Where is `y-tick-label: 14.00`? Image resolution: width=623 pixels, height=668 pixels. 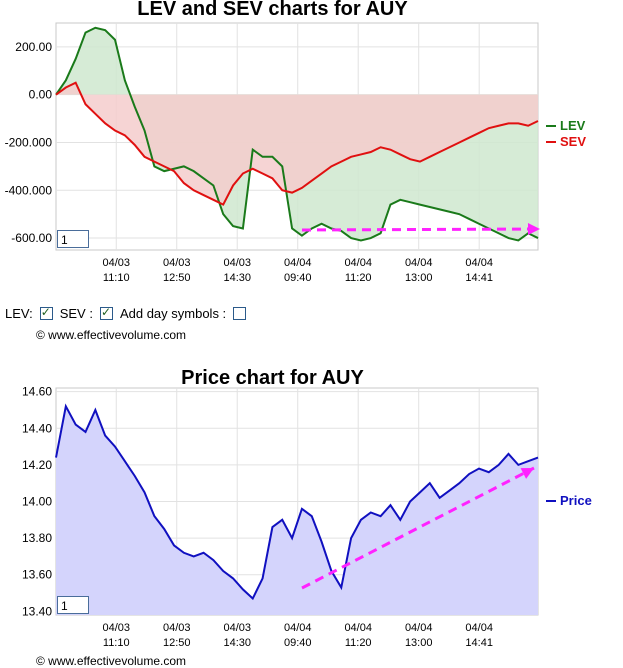 y-tick-label: 14.00 is located at coordinates (37, 502).